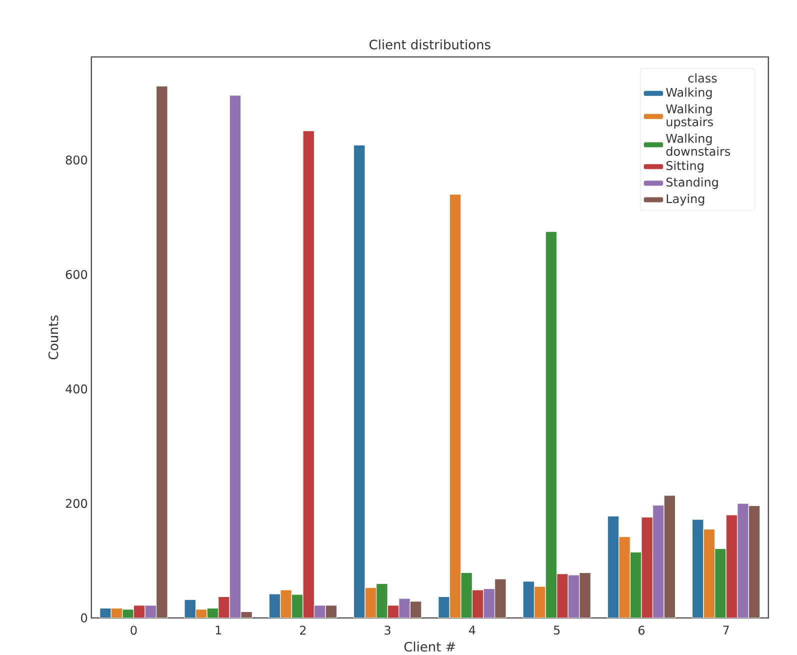  I want to click on x-tick-label: 4, so click(472, 630).